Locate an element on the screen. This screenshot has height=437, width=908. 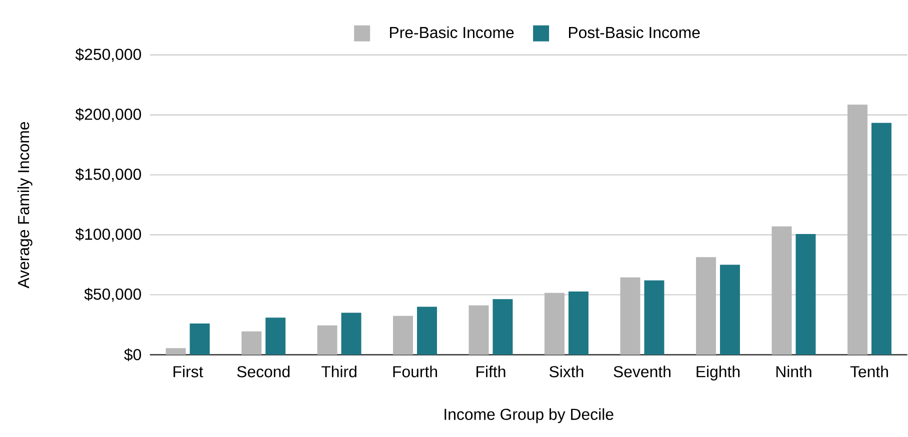
x-axis-title: Income Group by Decile is located at coordinates (529, 416).